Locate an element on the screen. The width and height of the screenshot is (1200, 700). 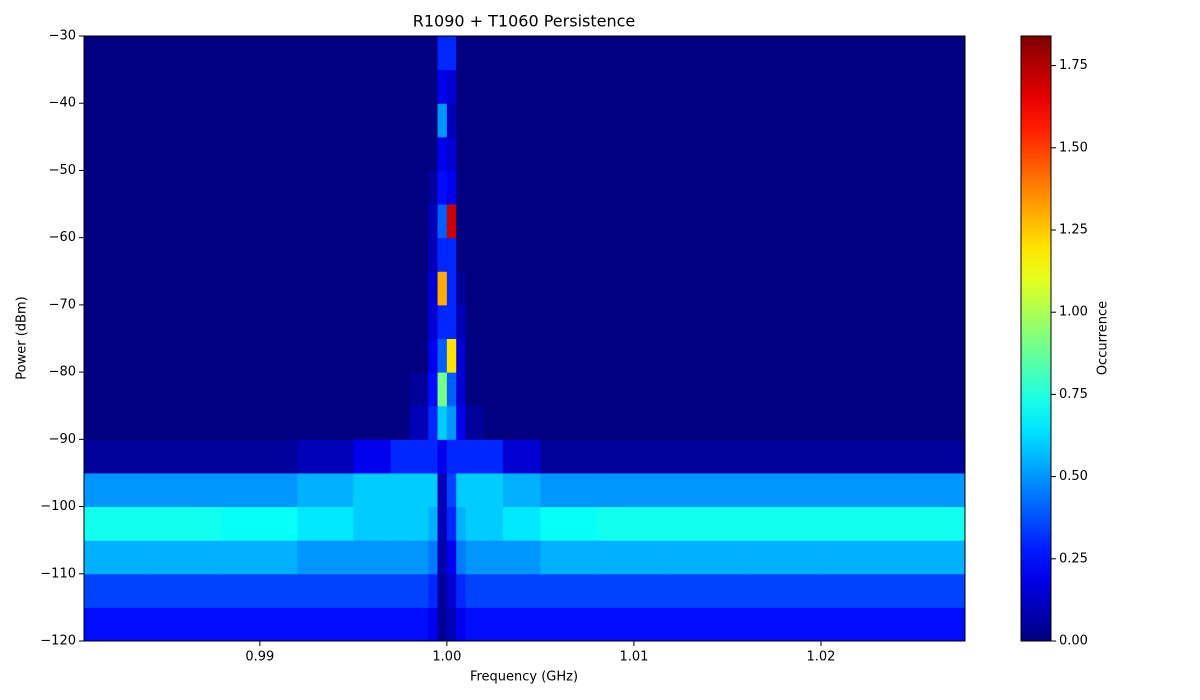
colorbar-tick-label: 0.25 is located at coordinates (1073, 558).